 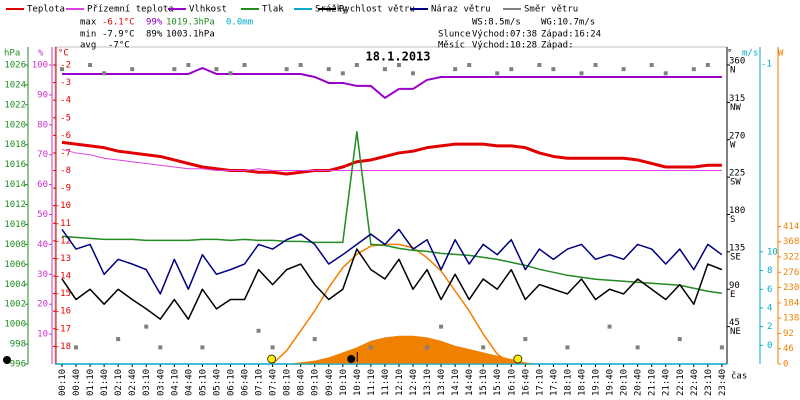 What do you see at coordinates (46, 10) in the screenshot?
I see `legend-label: Teplota` at bounding box center [46, 10].